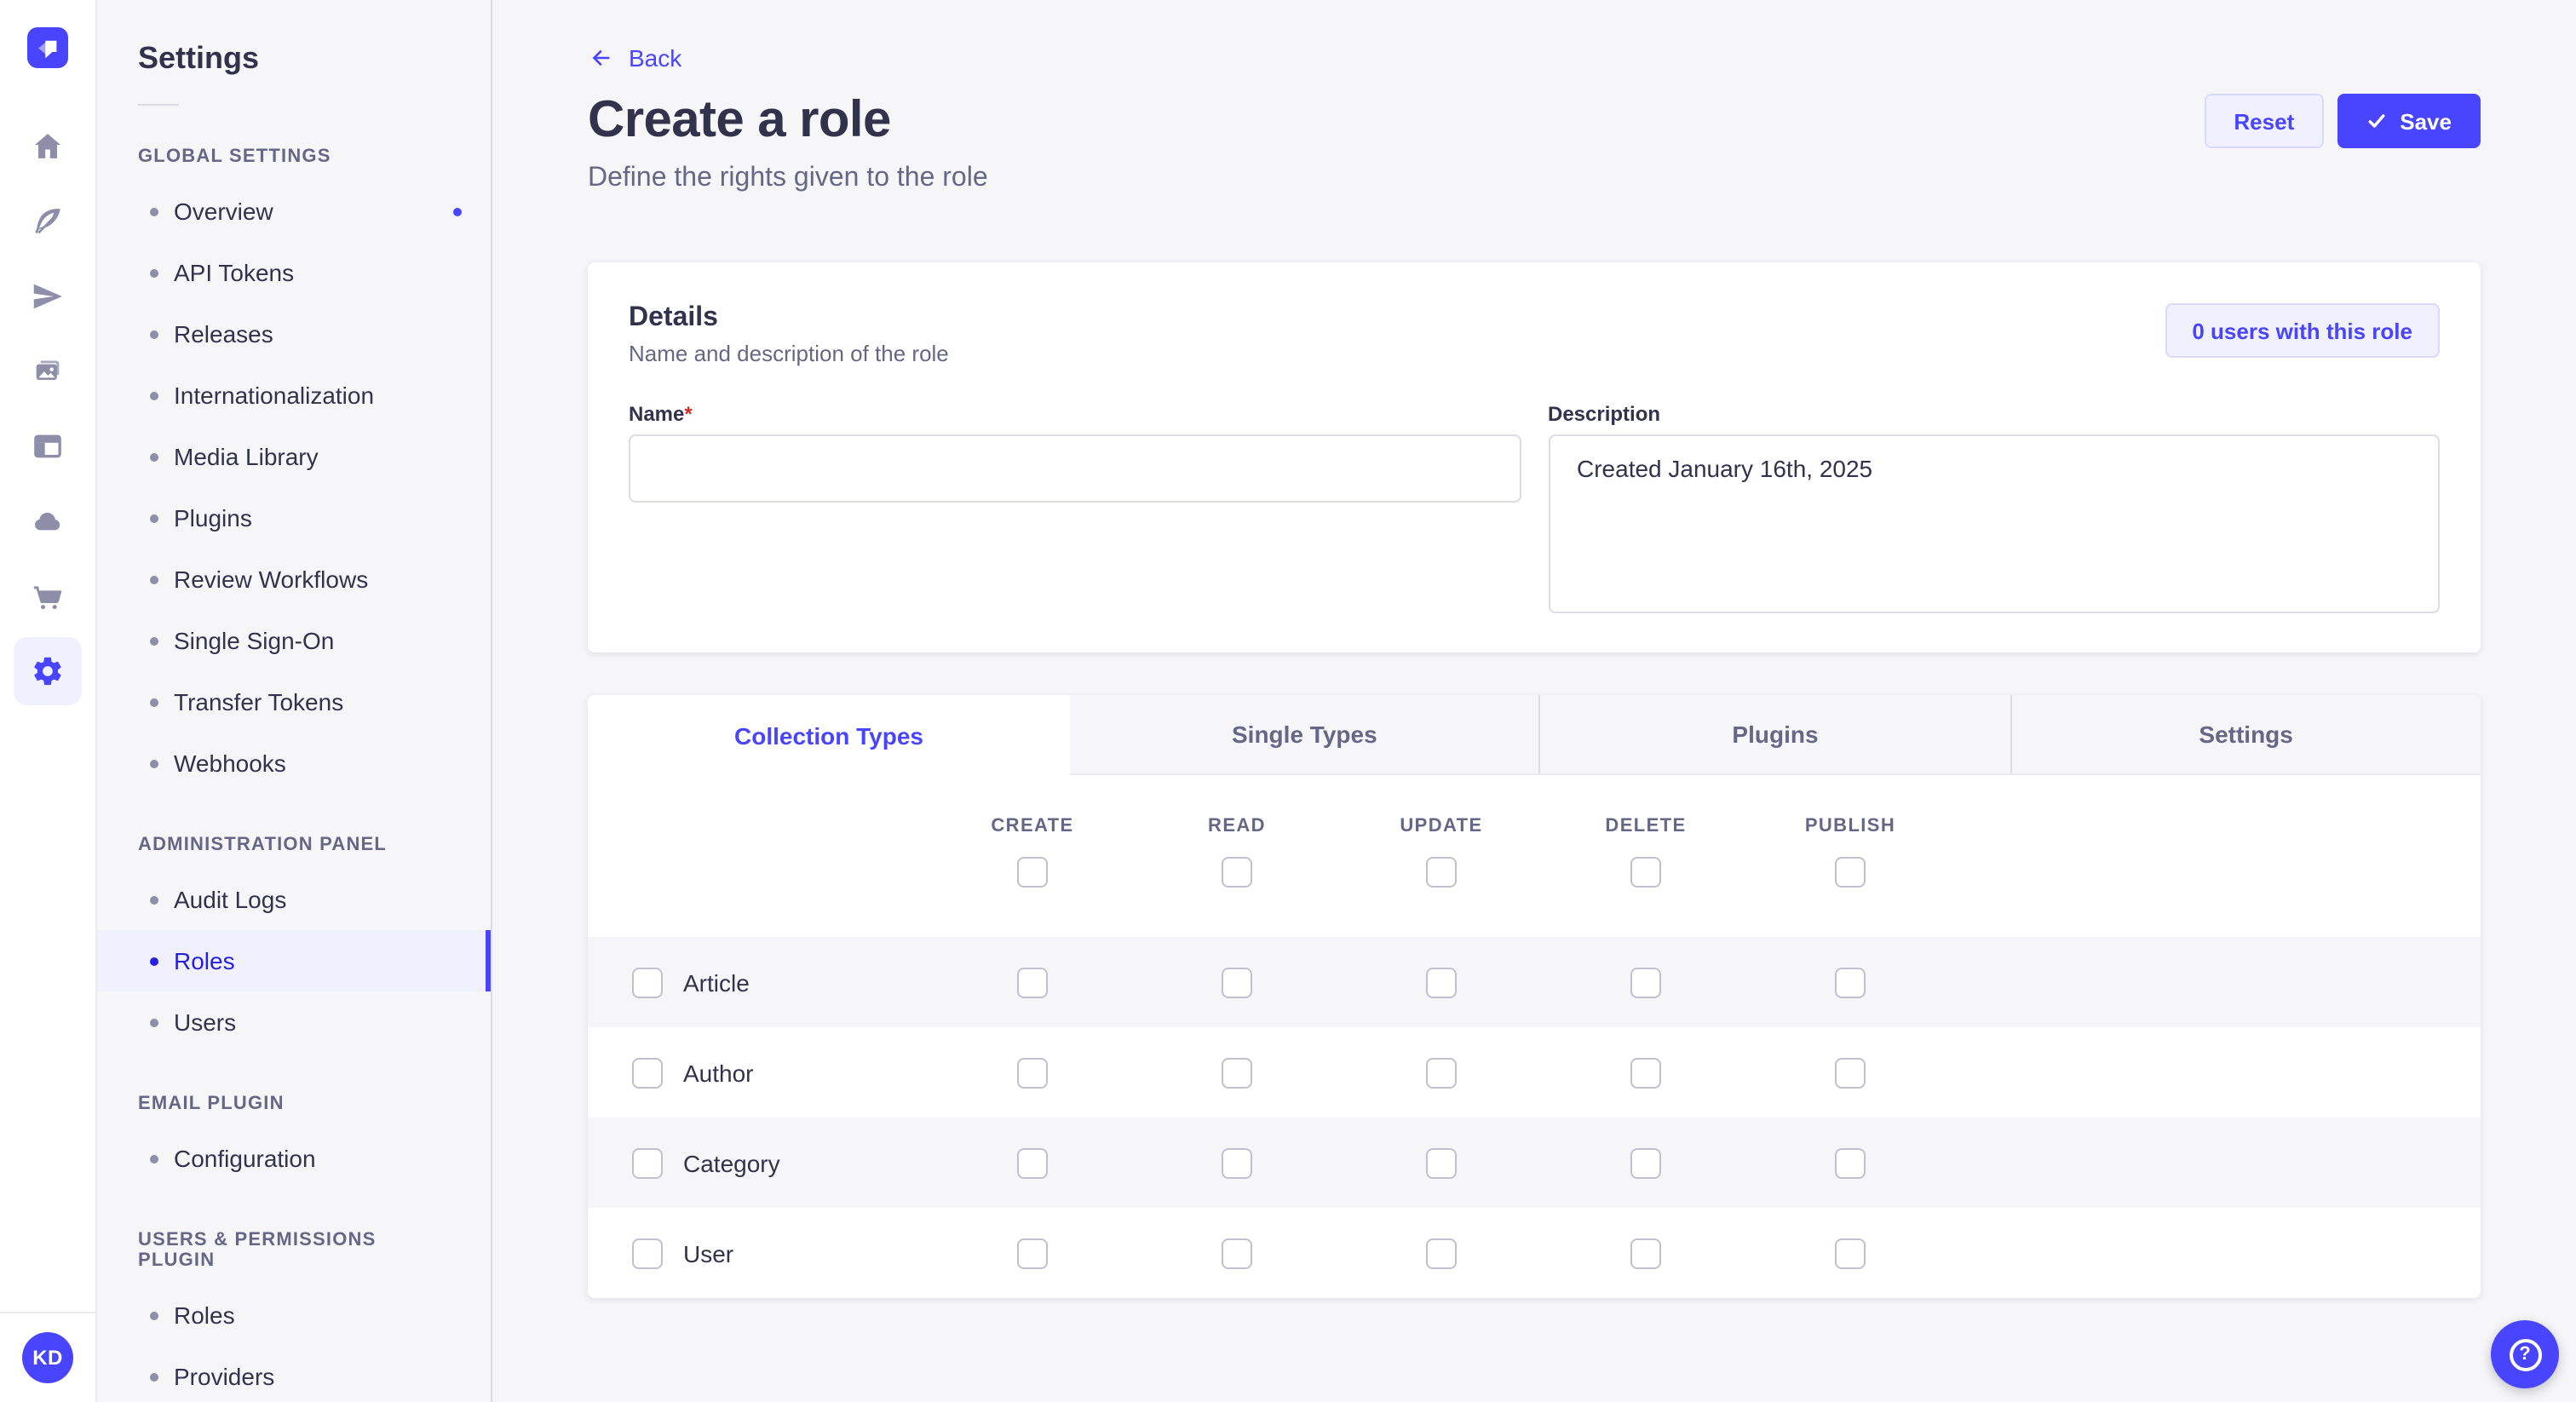 The image size is (2576, 1402). What do you see at coordinates (294, 640) in the screenshot?
I see `sidebar-item-single-sign-on: Single Sign-On` at bounding box center [294, 640].